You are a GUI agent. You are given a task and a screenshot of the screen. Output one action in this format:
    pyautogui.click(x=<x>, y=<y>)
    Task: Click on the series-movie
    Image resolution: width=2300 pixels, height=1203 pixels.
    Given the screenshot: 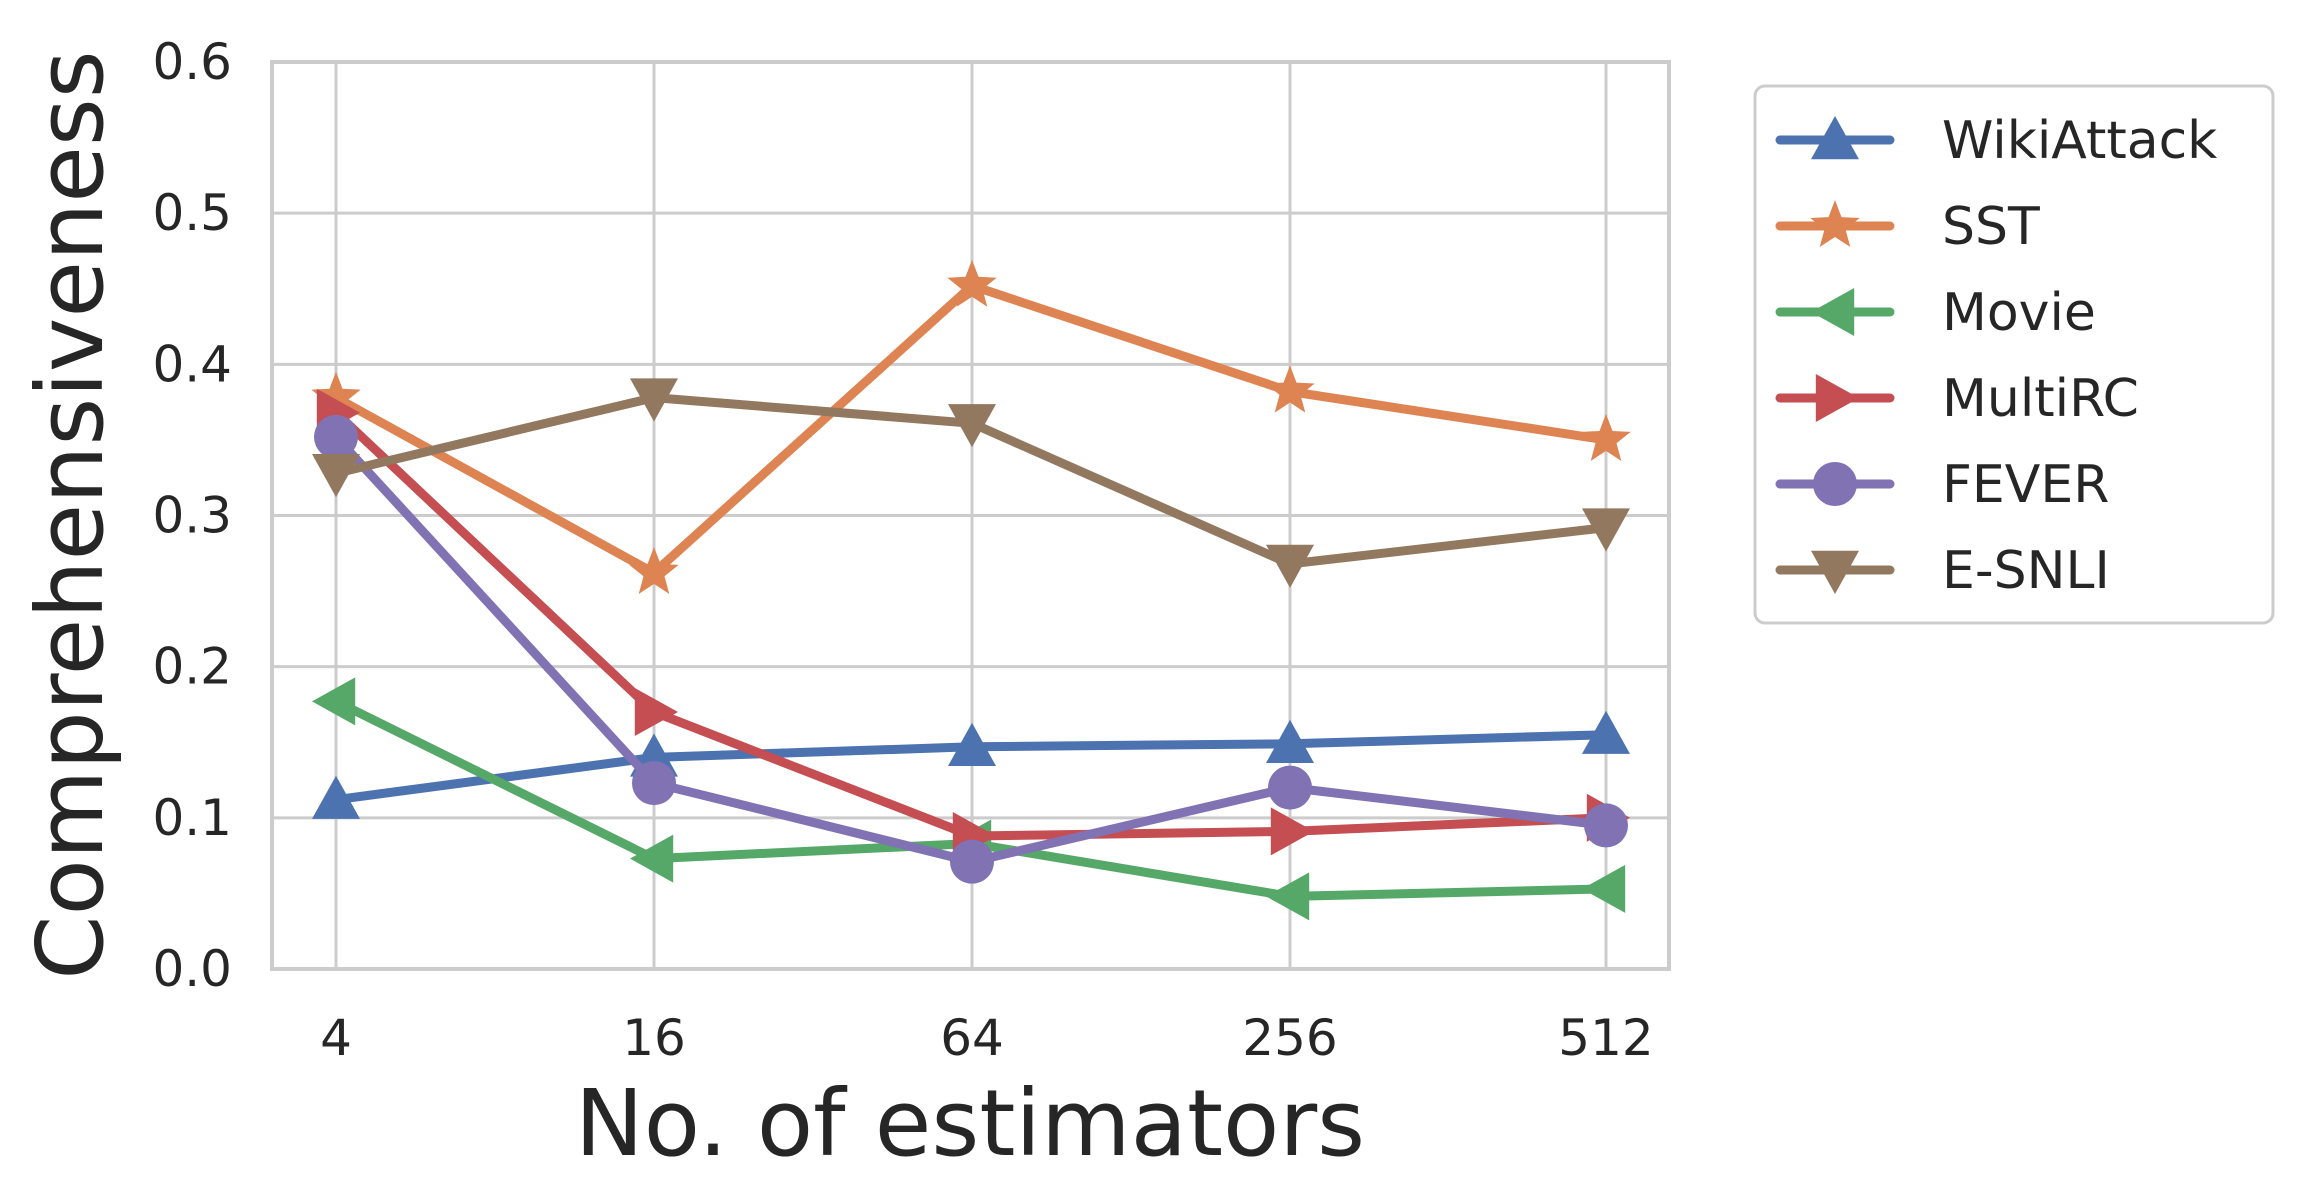 What is the action you would take?
    pyautogui.click(x=969, y=799)
    